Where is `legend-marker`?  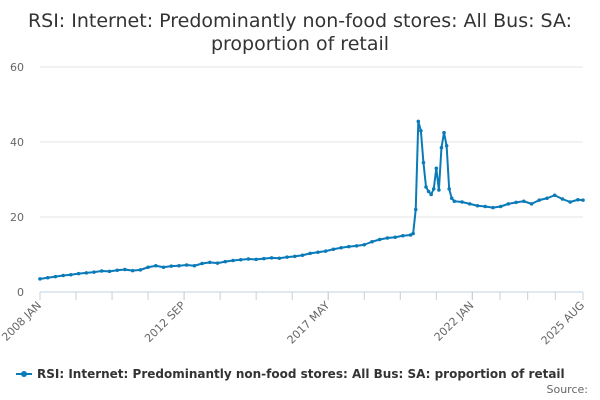 legend-marker is located at coordinates (24, 374).